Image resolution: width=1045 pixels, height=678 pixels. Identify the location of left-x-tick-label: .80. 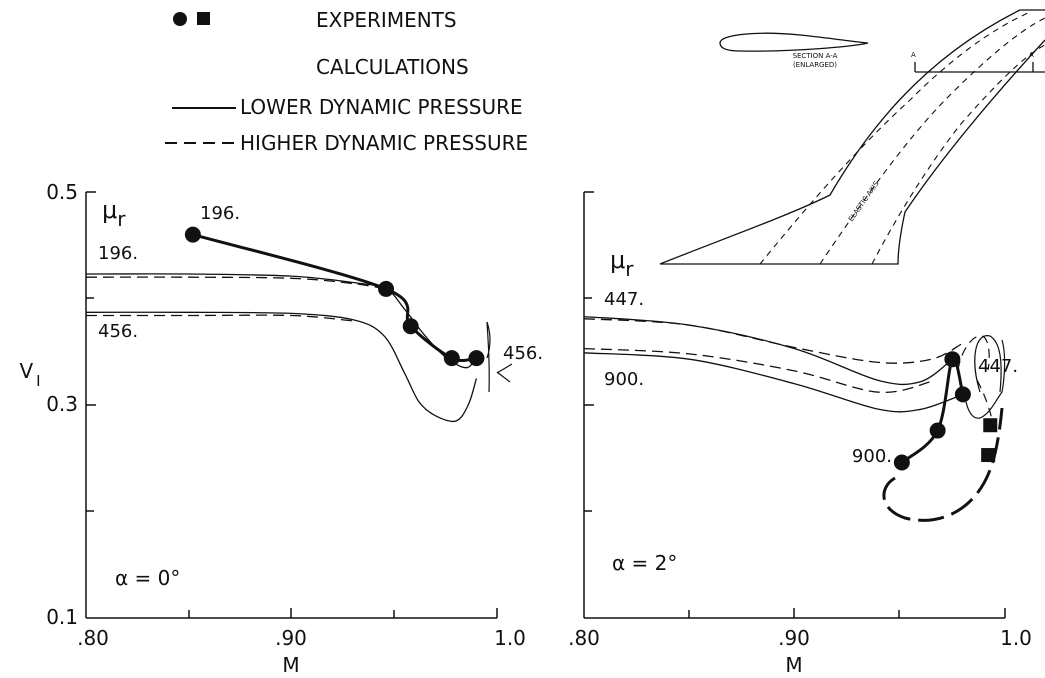
(93, 638).